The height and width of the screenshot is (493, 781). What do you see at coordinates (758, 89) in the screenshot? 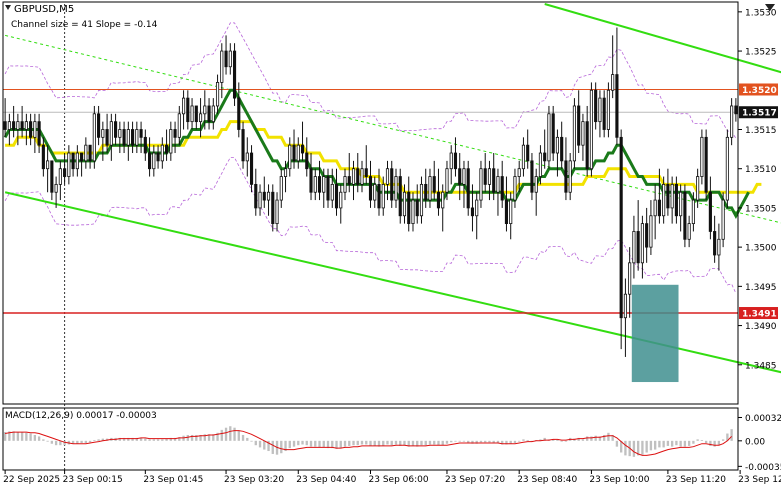
I see `price-tag-orange` at bounding box center [758, 89].